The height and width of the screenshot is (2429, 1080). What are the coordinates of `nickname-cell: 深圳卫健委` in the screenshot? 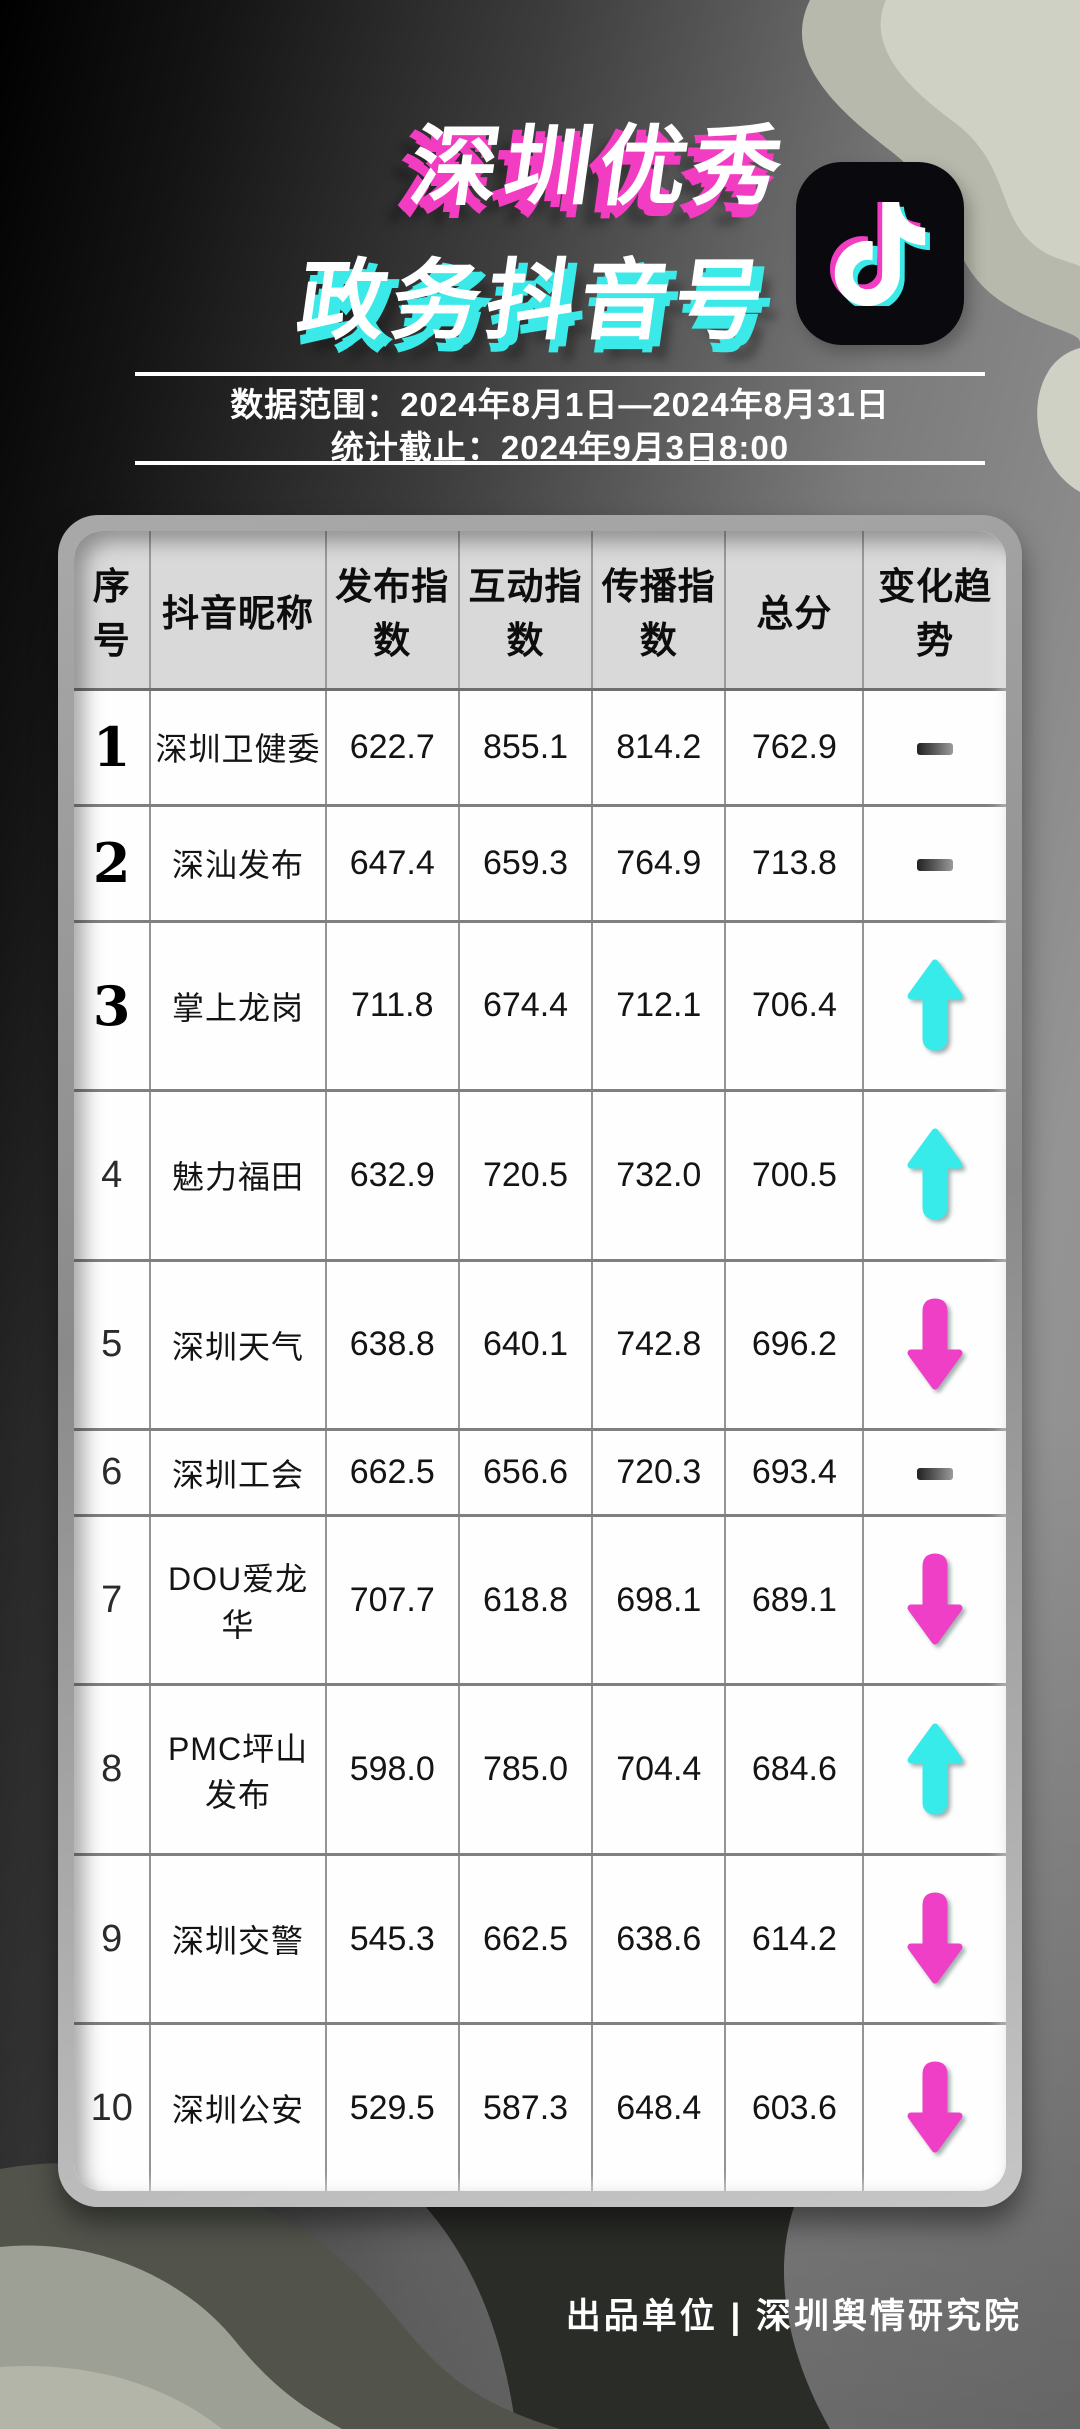 It's located at (238, 747).